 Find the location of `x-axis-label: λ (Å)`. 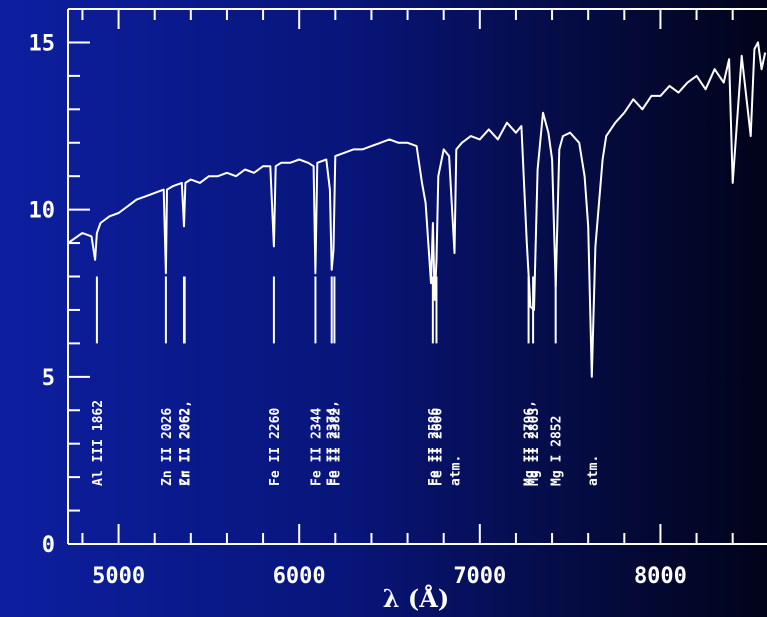

x-axis-label: λ (Å) is located at coordinates (416, 598).